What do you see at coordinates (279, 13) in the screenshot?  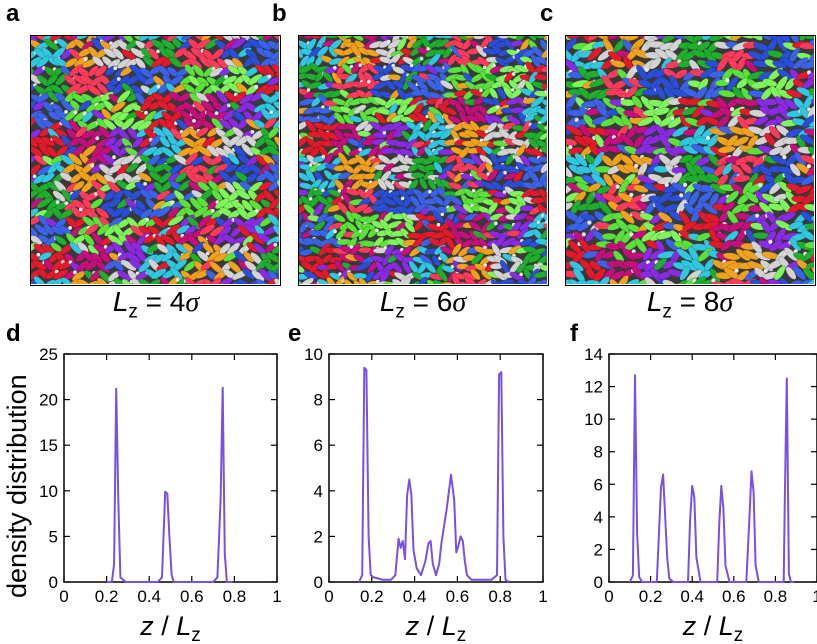 I see `panel-letter-b: b` at bounding box center [279, 13].